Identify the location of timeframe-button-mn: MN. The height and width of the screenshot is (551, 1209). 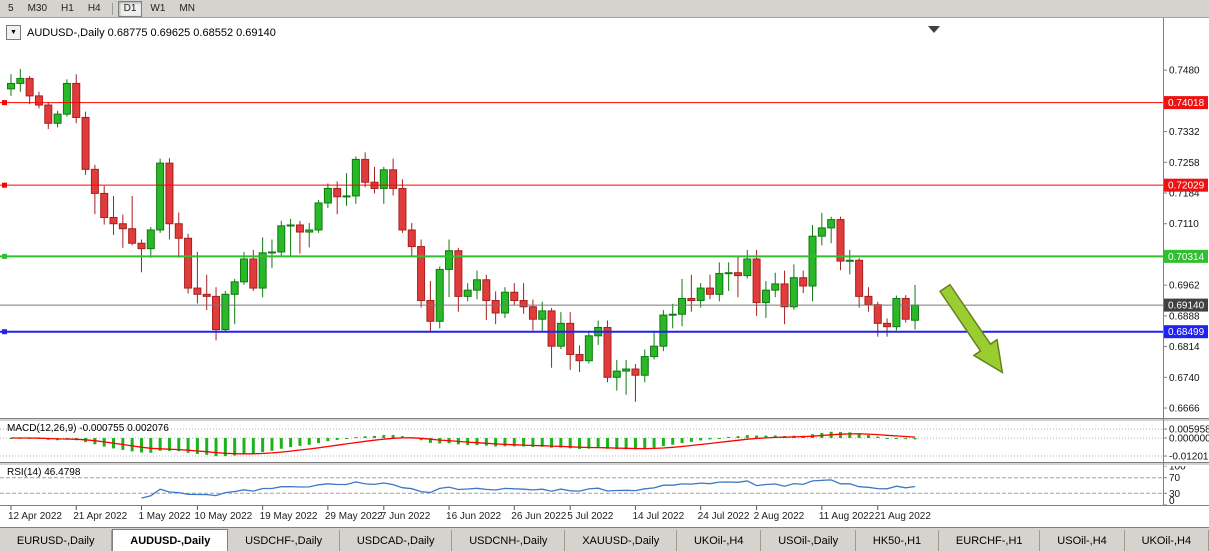
(187, 8).